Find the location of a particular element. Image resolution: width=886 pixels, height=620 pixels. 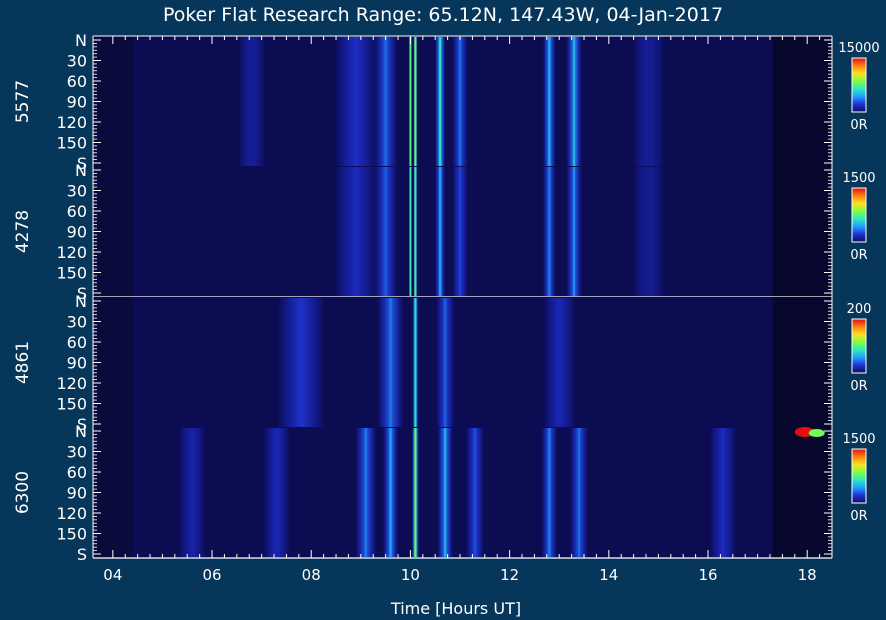

panel-wavelength-label: 4278 is located at coordinates (23, 231).